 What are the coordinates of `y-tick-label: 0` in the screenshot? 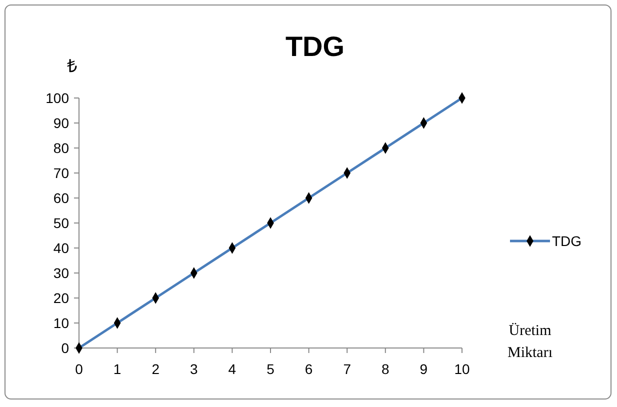 It's located at (65, 348).